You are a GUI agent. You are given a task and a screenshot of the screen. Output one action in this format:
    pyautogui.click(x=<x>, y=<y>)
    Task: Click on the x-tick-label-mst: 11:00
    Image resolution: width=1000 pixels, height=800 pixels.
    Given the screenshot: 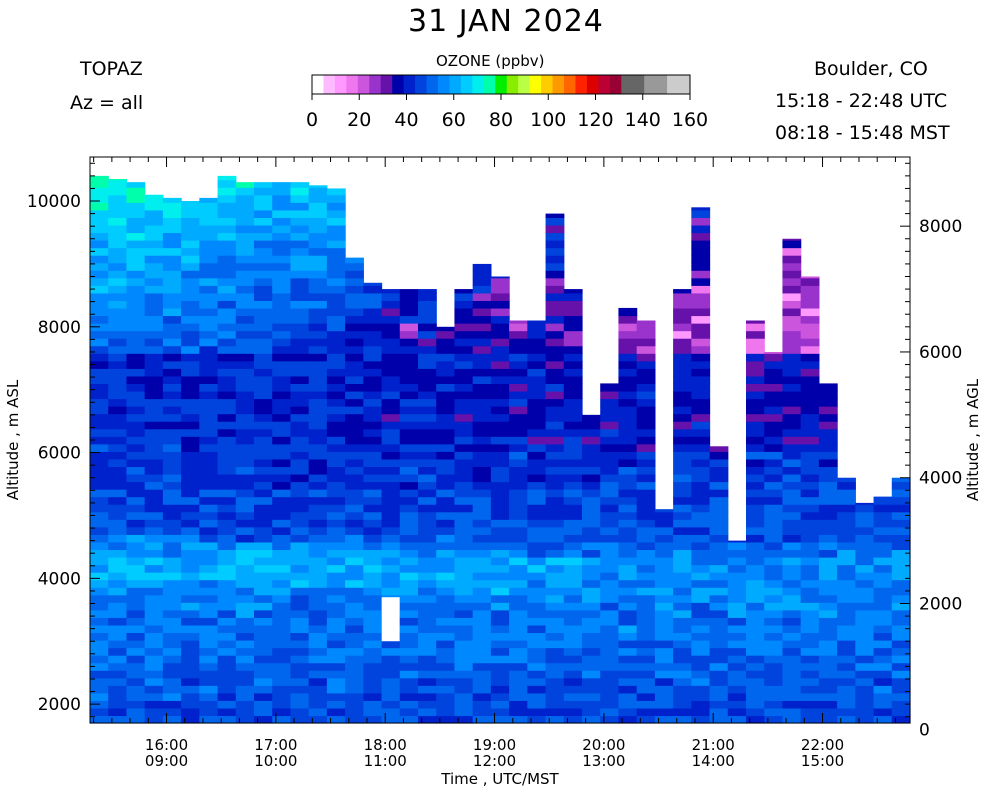 What is the action you would take?
    pyautogui.click(x=385, y=761)
    